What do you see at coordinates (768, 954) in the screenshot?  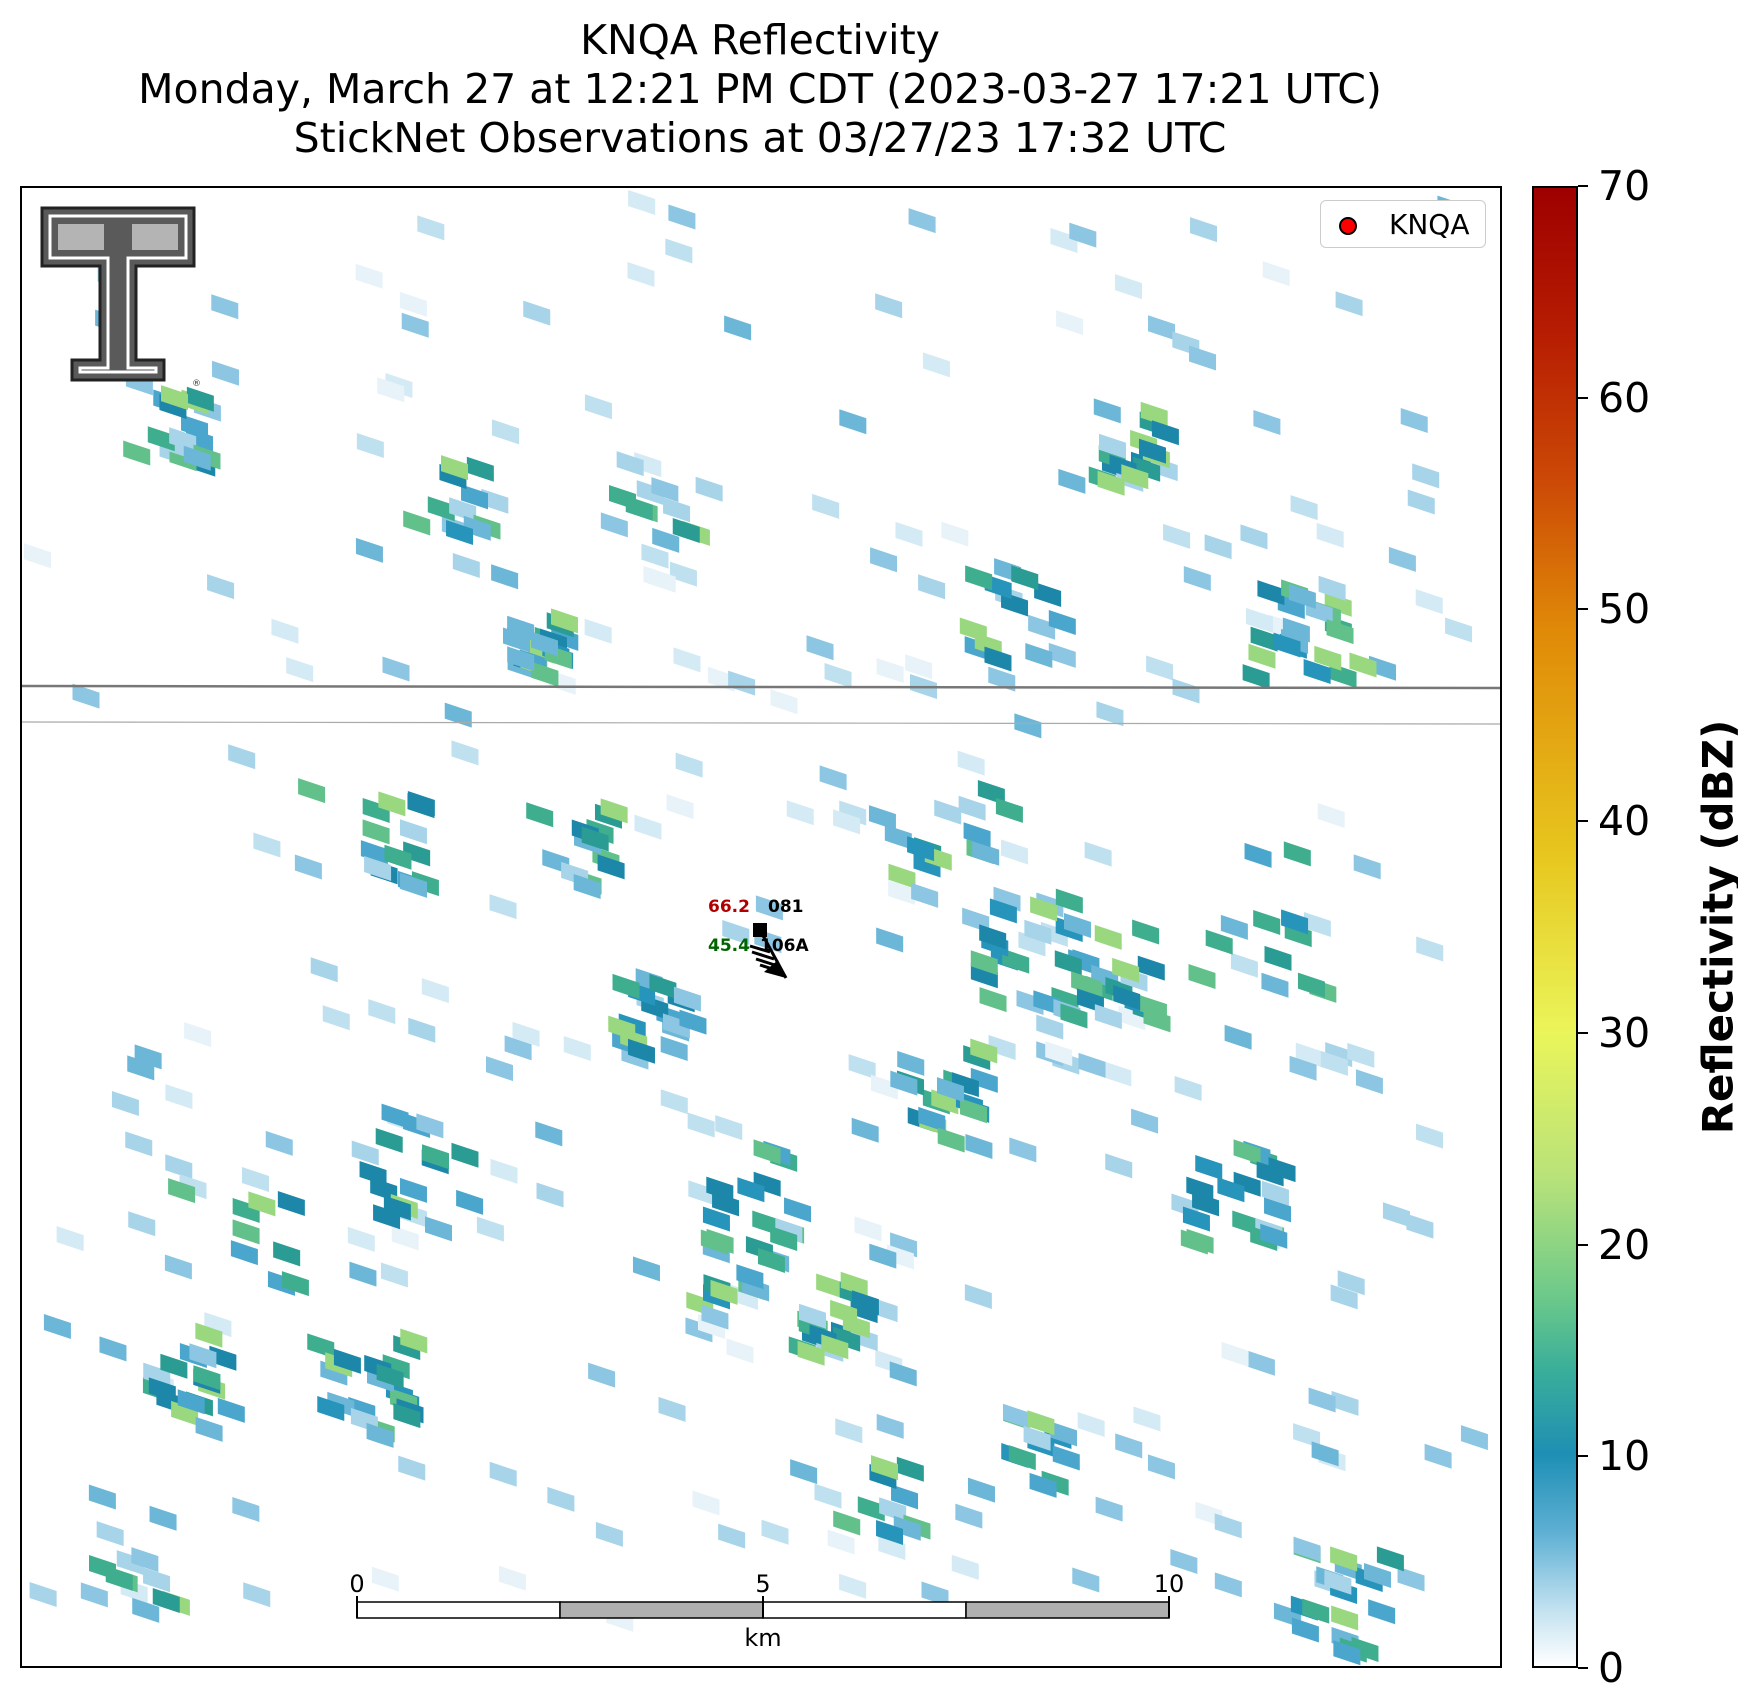 I see `wind-barb-icon` at bounding box center [768, 954].